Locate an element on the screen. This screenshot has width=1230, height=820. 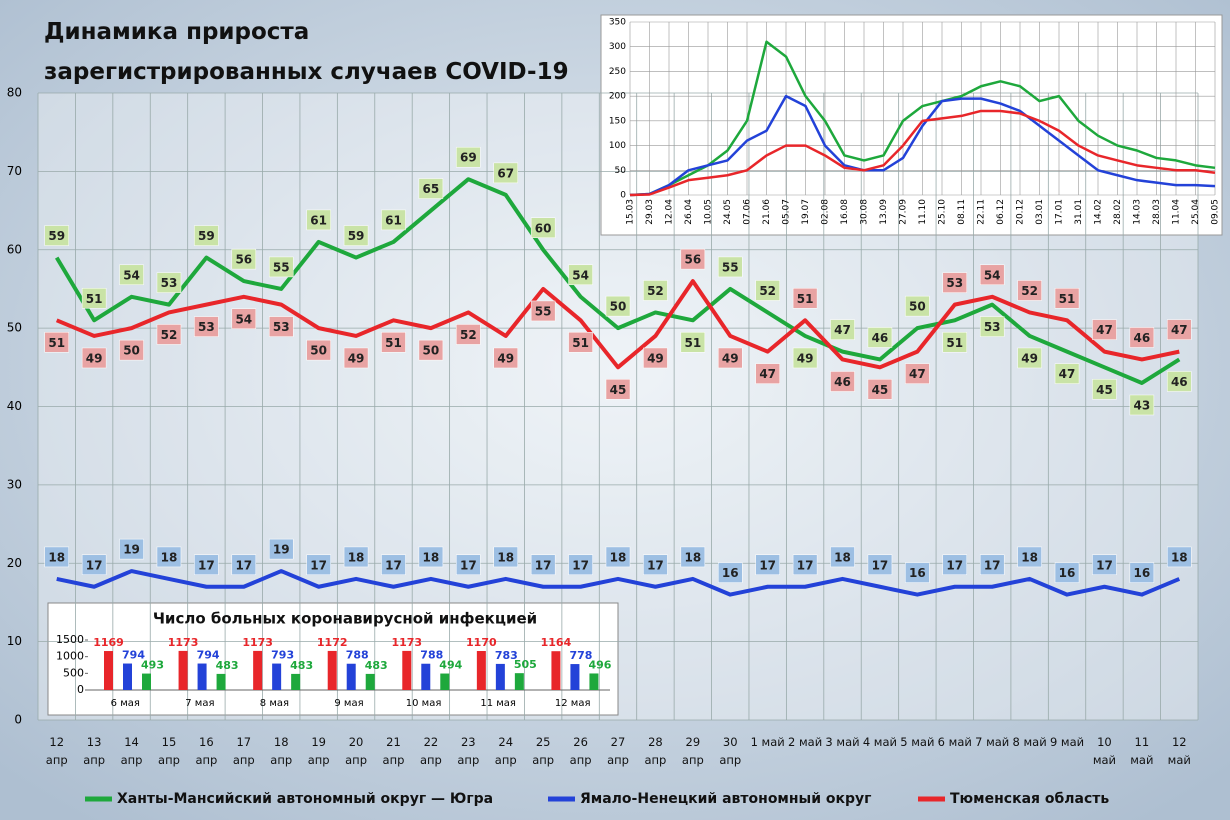
x-tick-label: 30 апр is located at coordinates (730, 751).